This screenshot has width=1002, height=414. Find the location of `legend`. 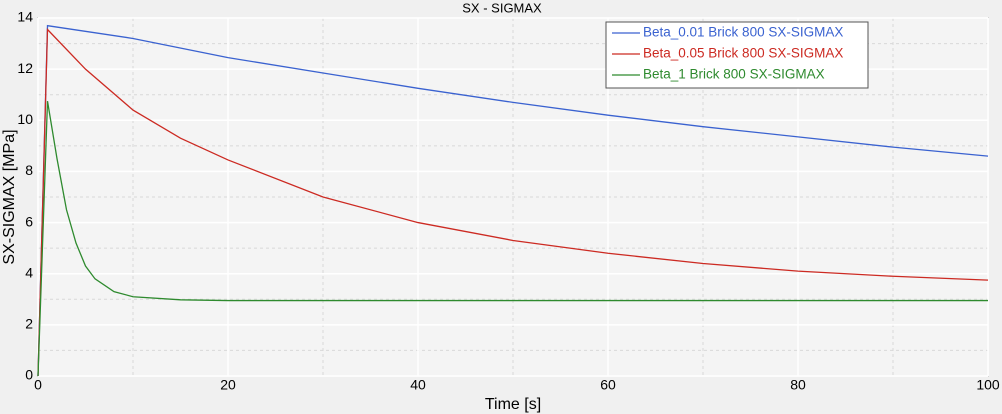

legend is located at coordinates (737, 55).